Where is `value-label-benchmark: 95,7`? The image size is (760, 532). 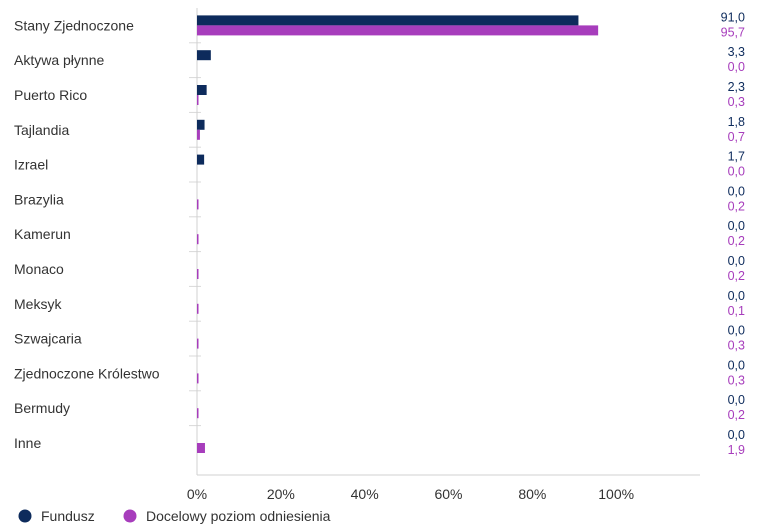
value-label-benchmark: 95,7 is located at coordinates (733, 32).